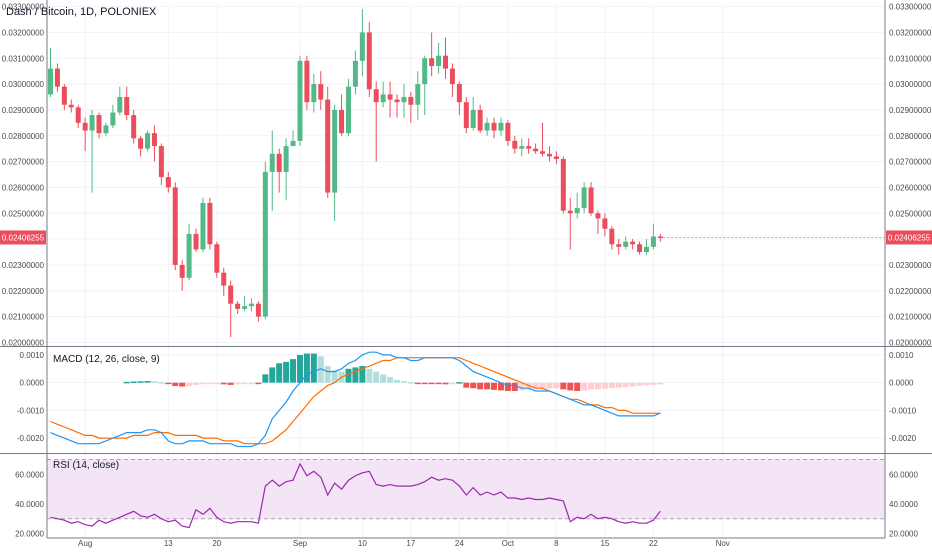 The image size is (932, 555). What do you see at coordinates (910, 291) in the screenshot?
I see `price-tick-label-right: 0.02200000` at bounding box center [910, 291].